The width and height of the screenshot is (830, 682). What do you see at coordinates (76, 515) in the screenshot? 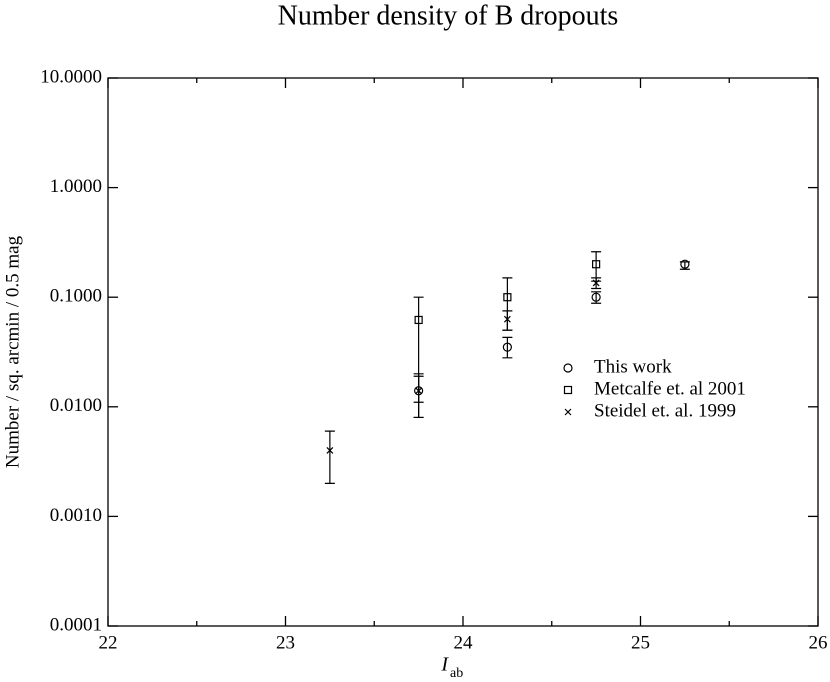
I see `y-tick-label: 0.0010` at bounding box center [76, 515].